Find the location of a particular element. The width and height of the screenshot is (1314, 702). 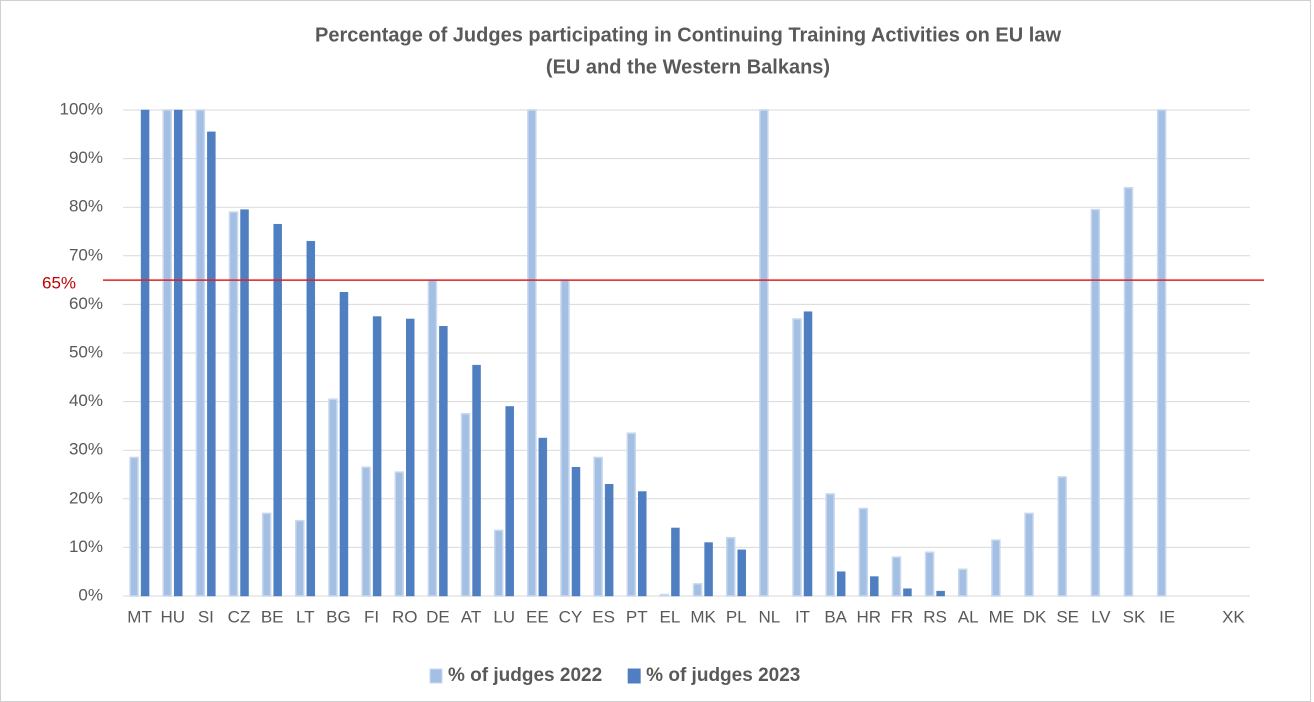

x-tick-label: PL is located at coordinates (736, 616).